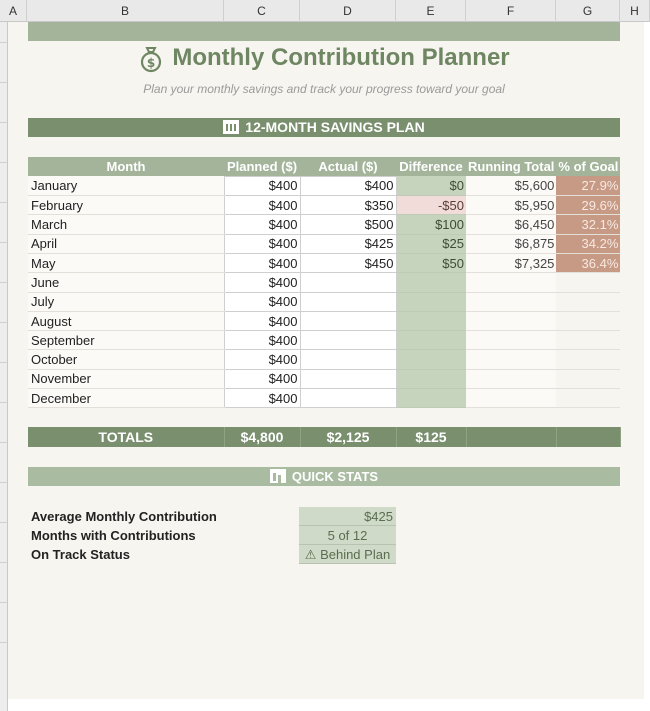 The width and height of the screenshot is (650, 711). What do you see at coordinates (347, 535) in the screenshot?
I see `stat-value-months: 5 of 12` at bounding box center [347, 535].